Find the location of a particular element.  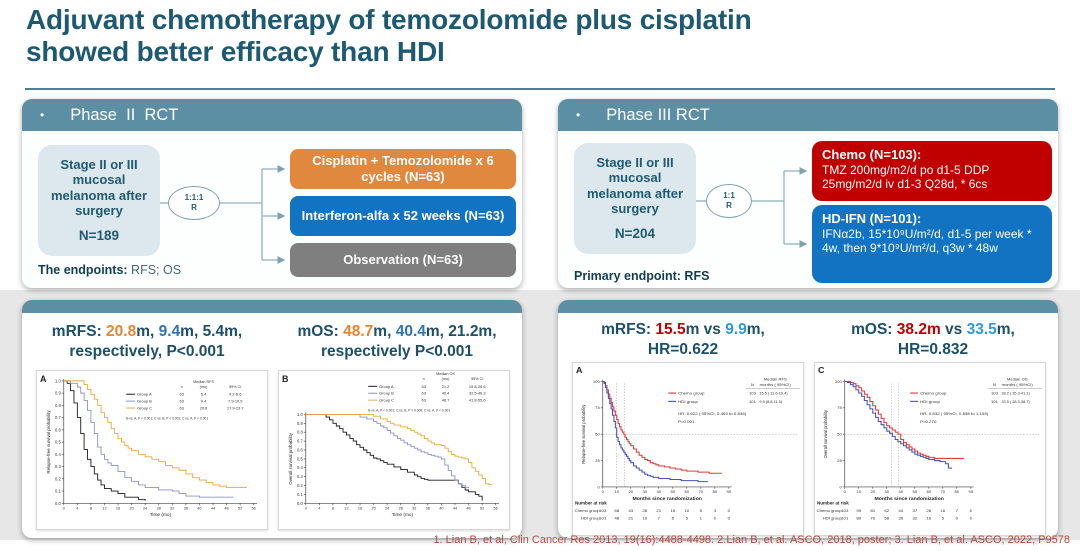

arm-interferon-alfa: Interferon-alfa x 52 weeks (N=63) is located at coordinates (403, 216).